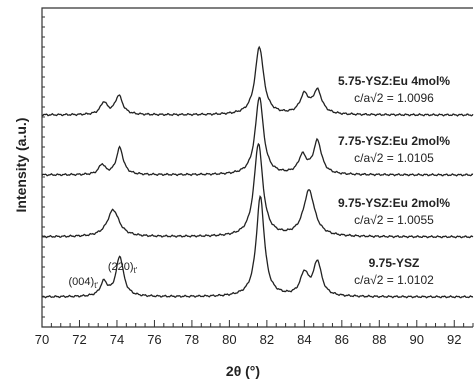 The image size is (475, 383). What do you see at coordinates (394, 141) in the screenshot?
I see `series-name-label: 7.75-YSZ:Eu 2mol%` at bounding box center [394, 141].